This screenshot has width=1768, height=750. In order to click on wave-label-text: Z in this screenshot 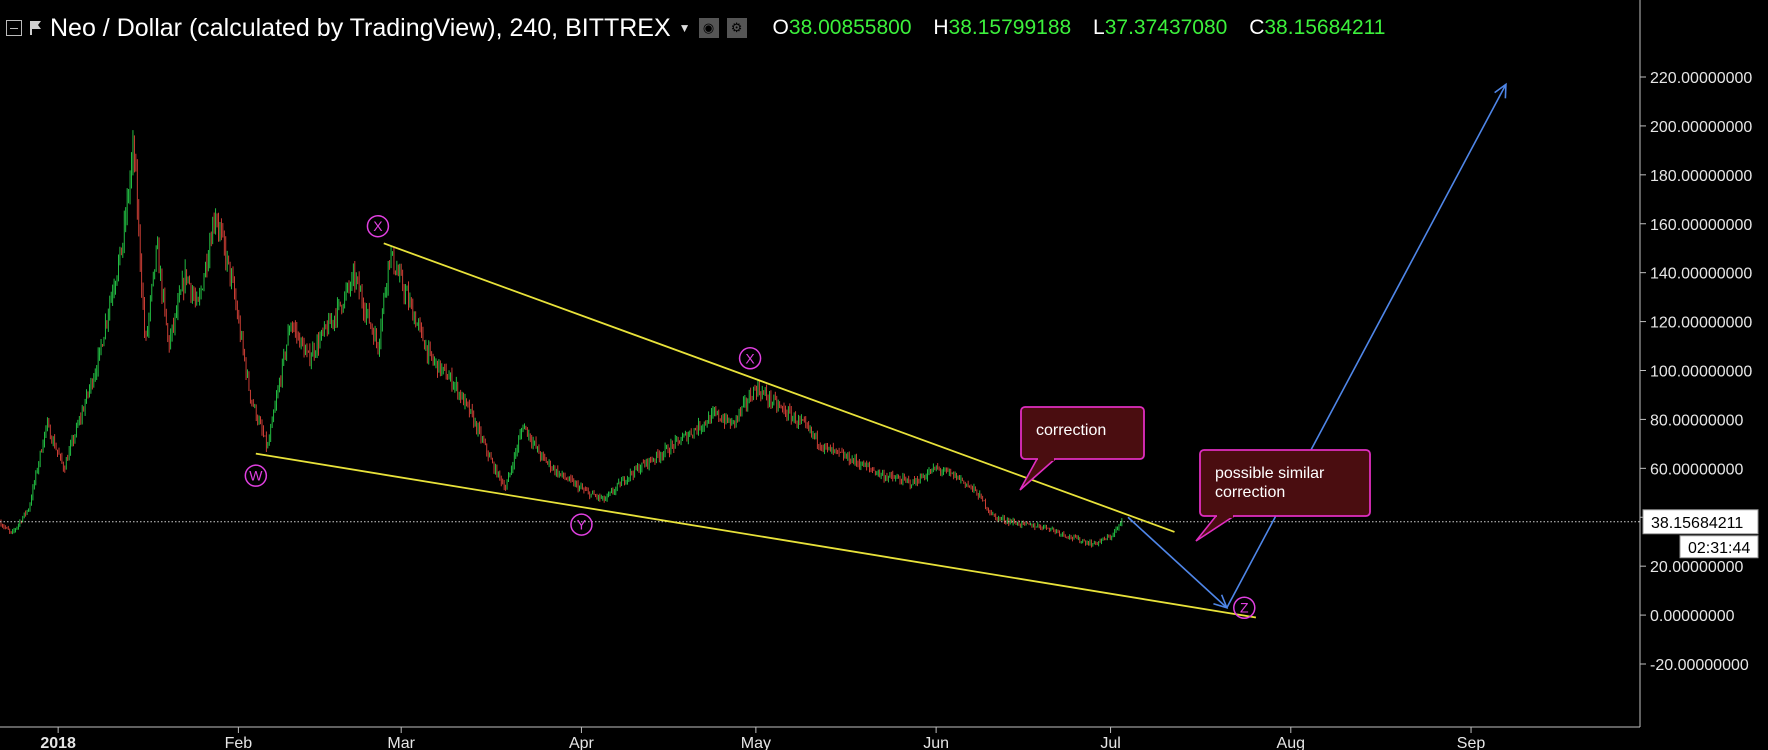, I will do `click(1244, 608)`.